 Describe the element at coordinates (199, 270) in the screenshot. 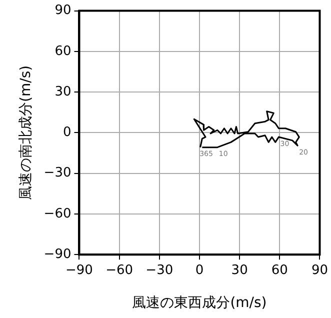

I see `x-tick-label: 0` at that location.